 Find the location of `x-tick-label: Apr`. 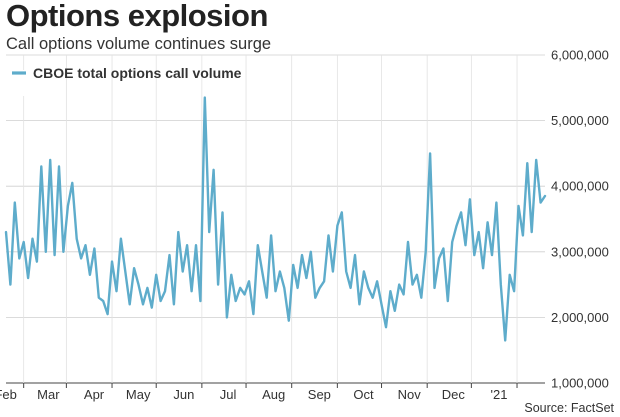

x-tick-label: Apr is located at coordinates (94, 394).